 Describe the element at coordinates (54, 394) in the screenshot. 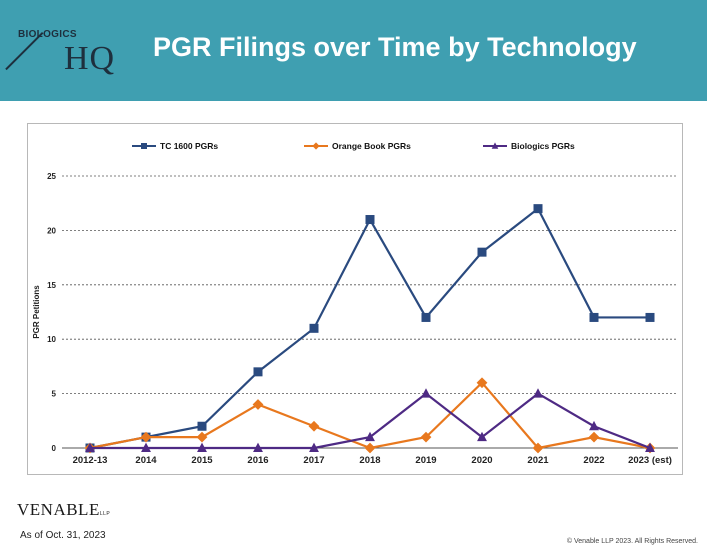

I see `y-tick-label: 5` at that location.